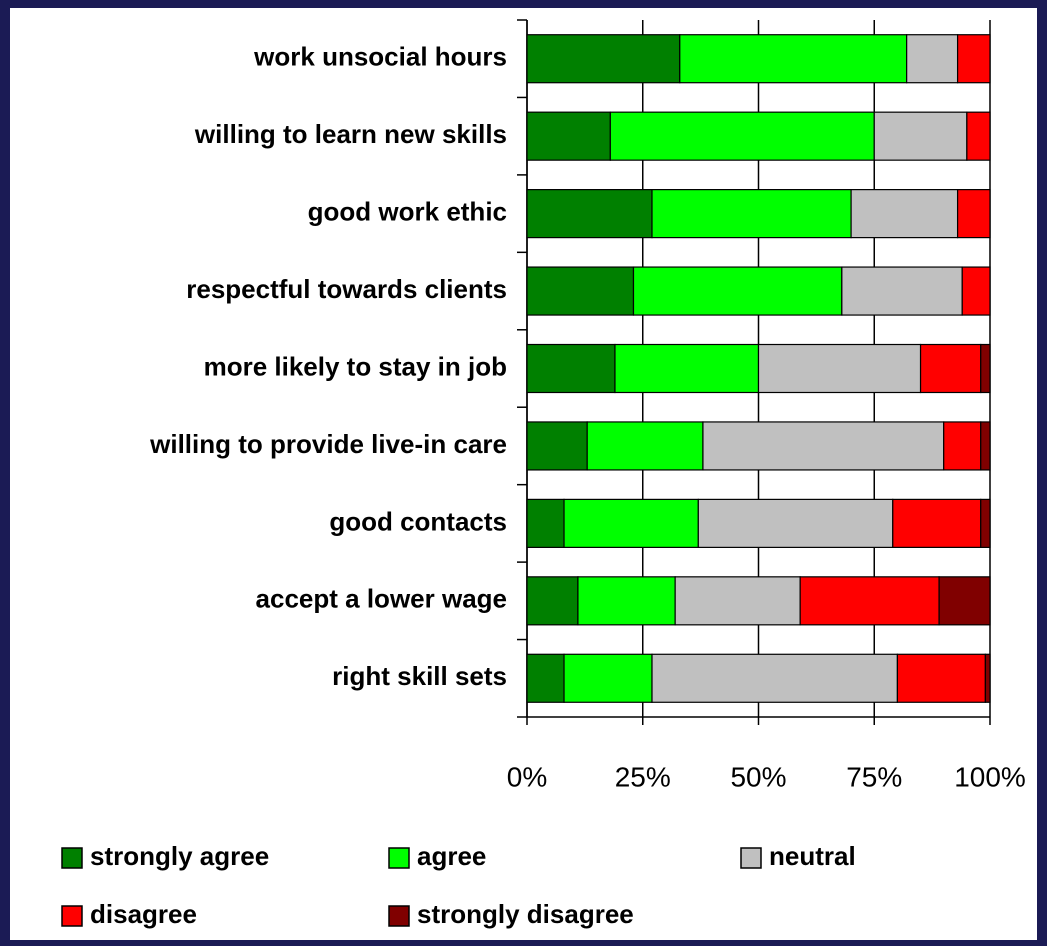 The width and height of the screenshot is (1047, 946). What do you see at coordinates (328, 444) in the screenshot?
I see `category-label: willing to provide live-in care` at bounding box center [328, 444].